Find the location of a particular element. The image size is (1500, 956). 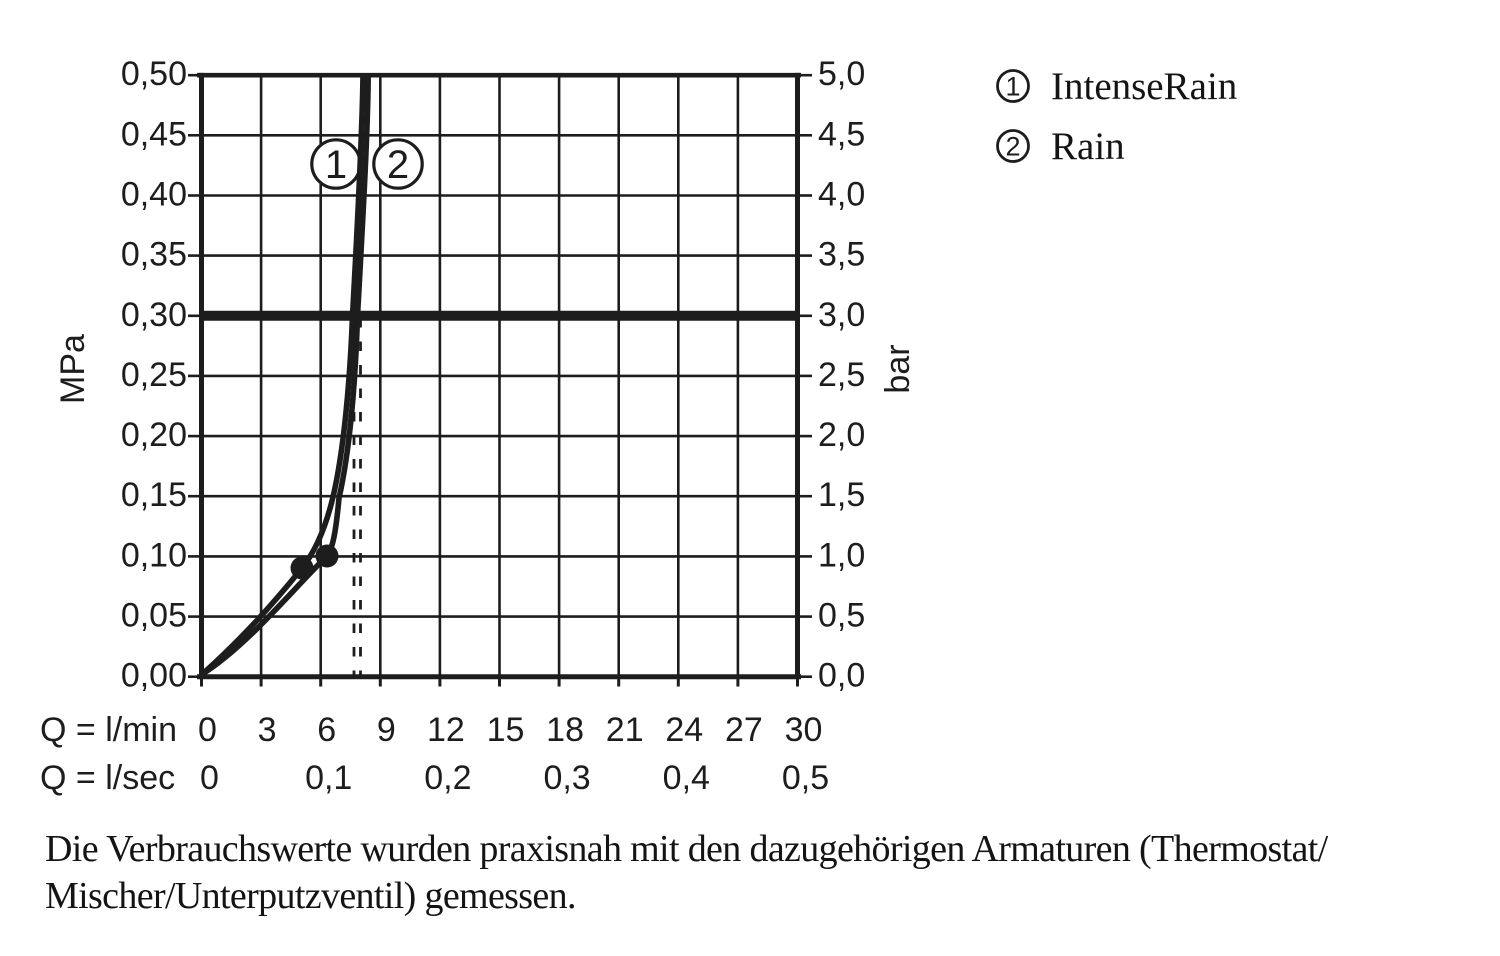

svg-text: 0,30 is located at coordinates (154, 315).